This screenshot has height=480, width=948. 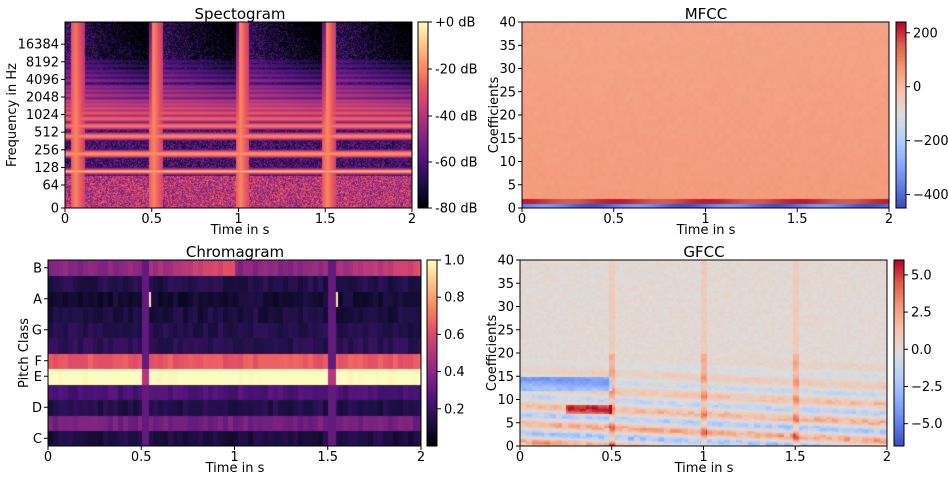 I want to click on mfcc-xlabel: Time in s, so click(x=706, y=230).